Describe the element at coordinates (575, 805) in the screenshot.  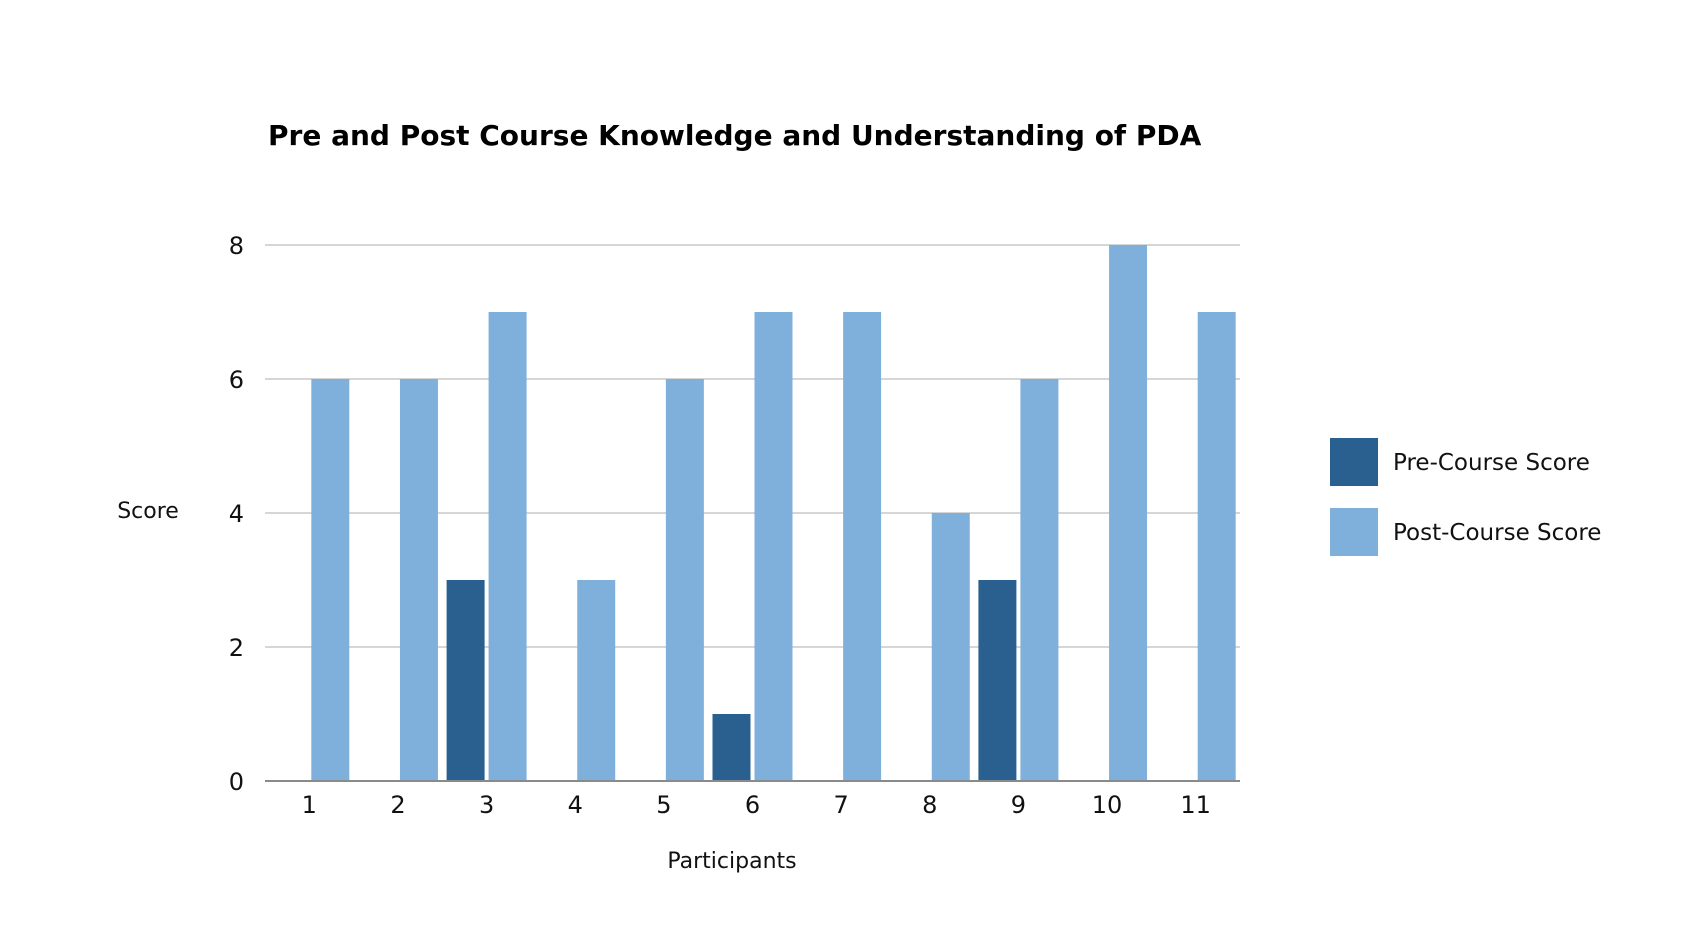
I see `x-tick-label: 4` at that location.